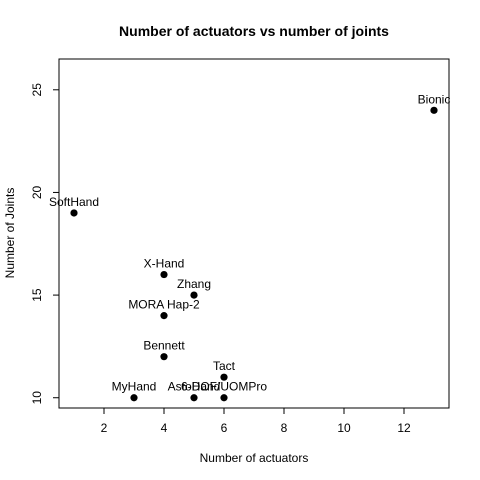 Image resolution: width=480 pixels, height=480 pixels. Describe the element at coordinates (44, 244) in the screenshot. I see `y-axis: 10 15 20 25` at that location.